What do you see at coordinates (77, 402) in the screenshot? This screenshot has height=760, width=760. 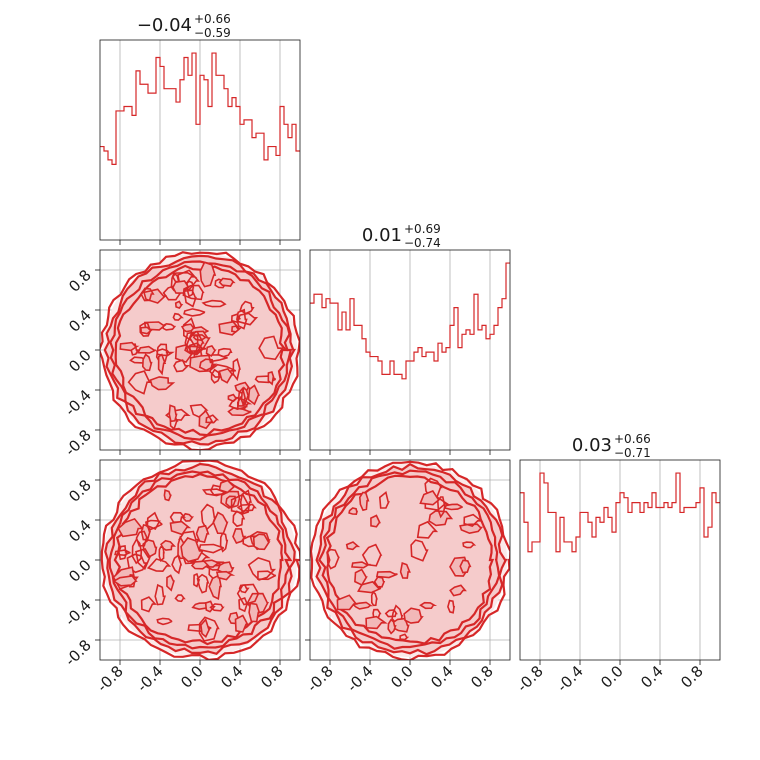 I see `y-tick-label: -0.4` at bounding box center [77, 402].